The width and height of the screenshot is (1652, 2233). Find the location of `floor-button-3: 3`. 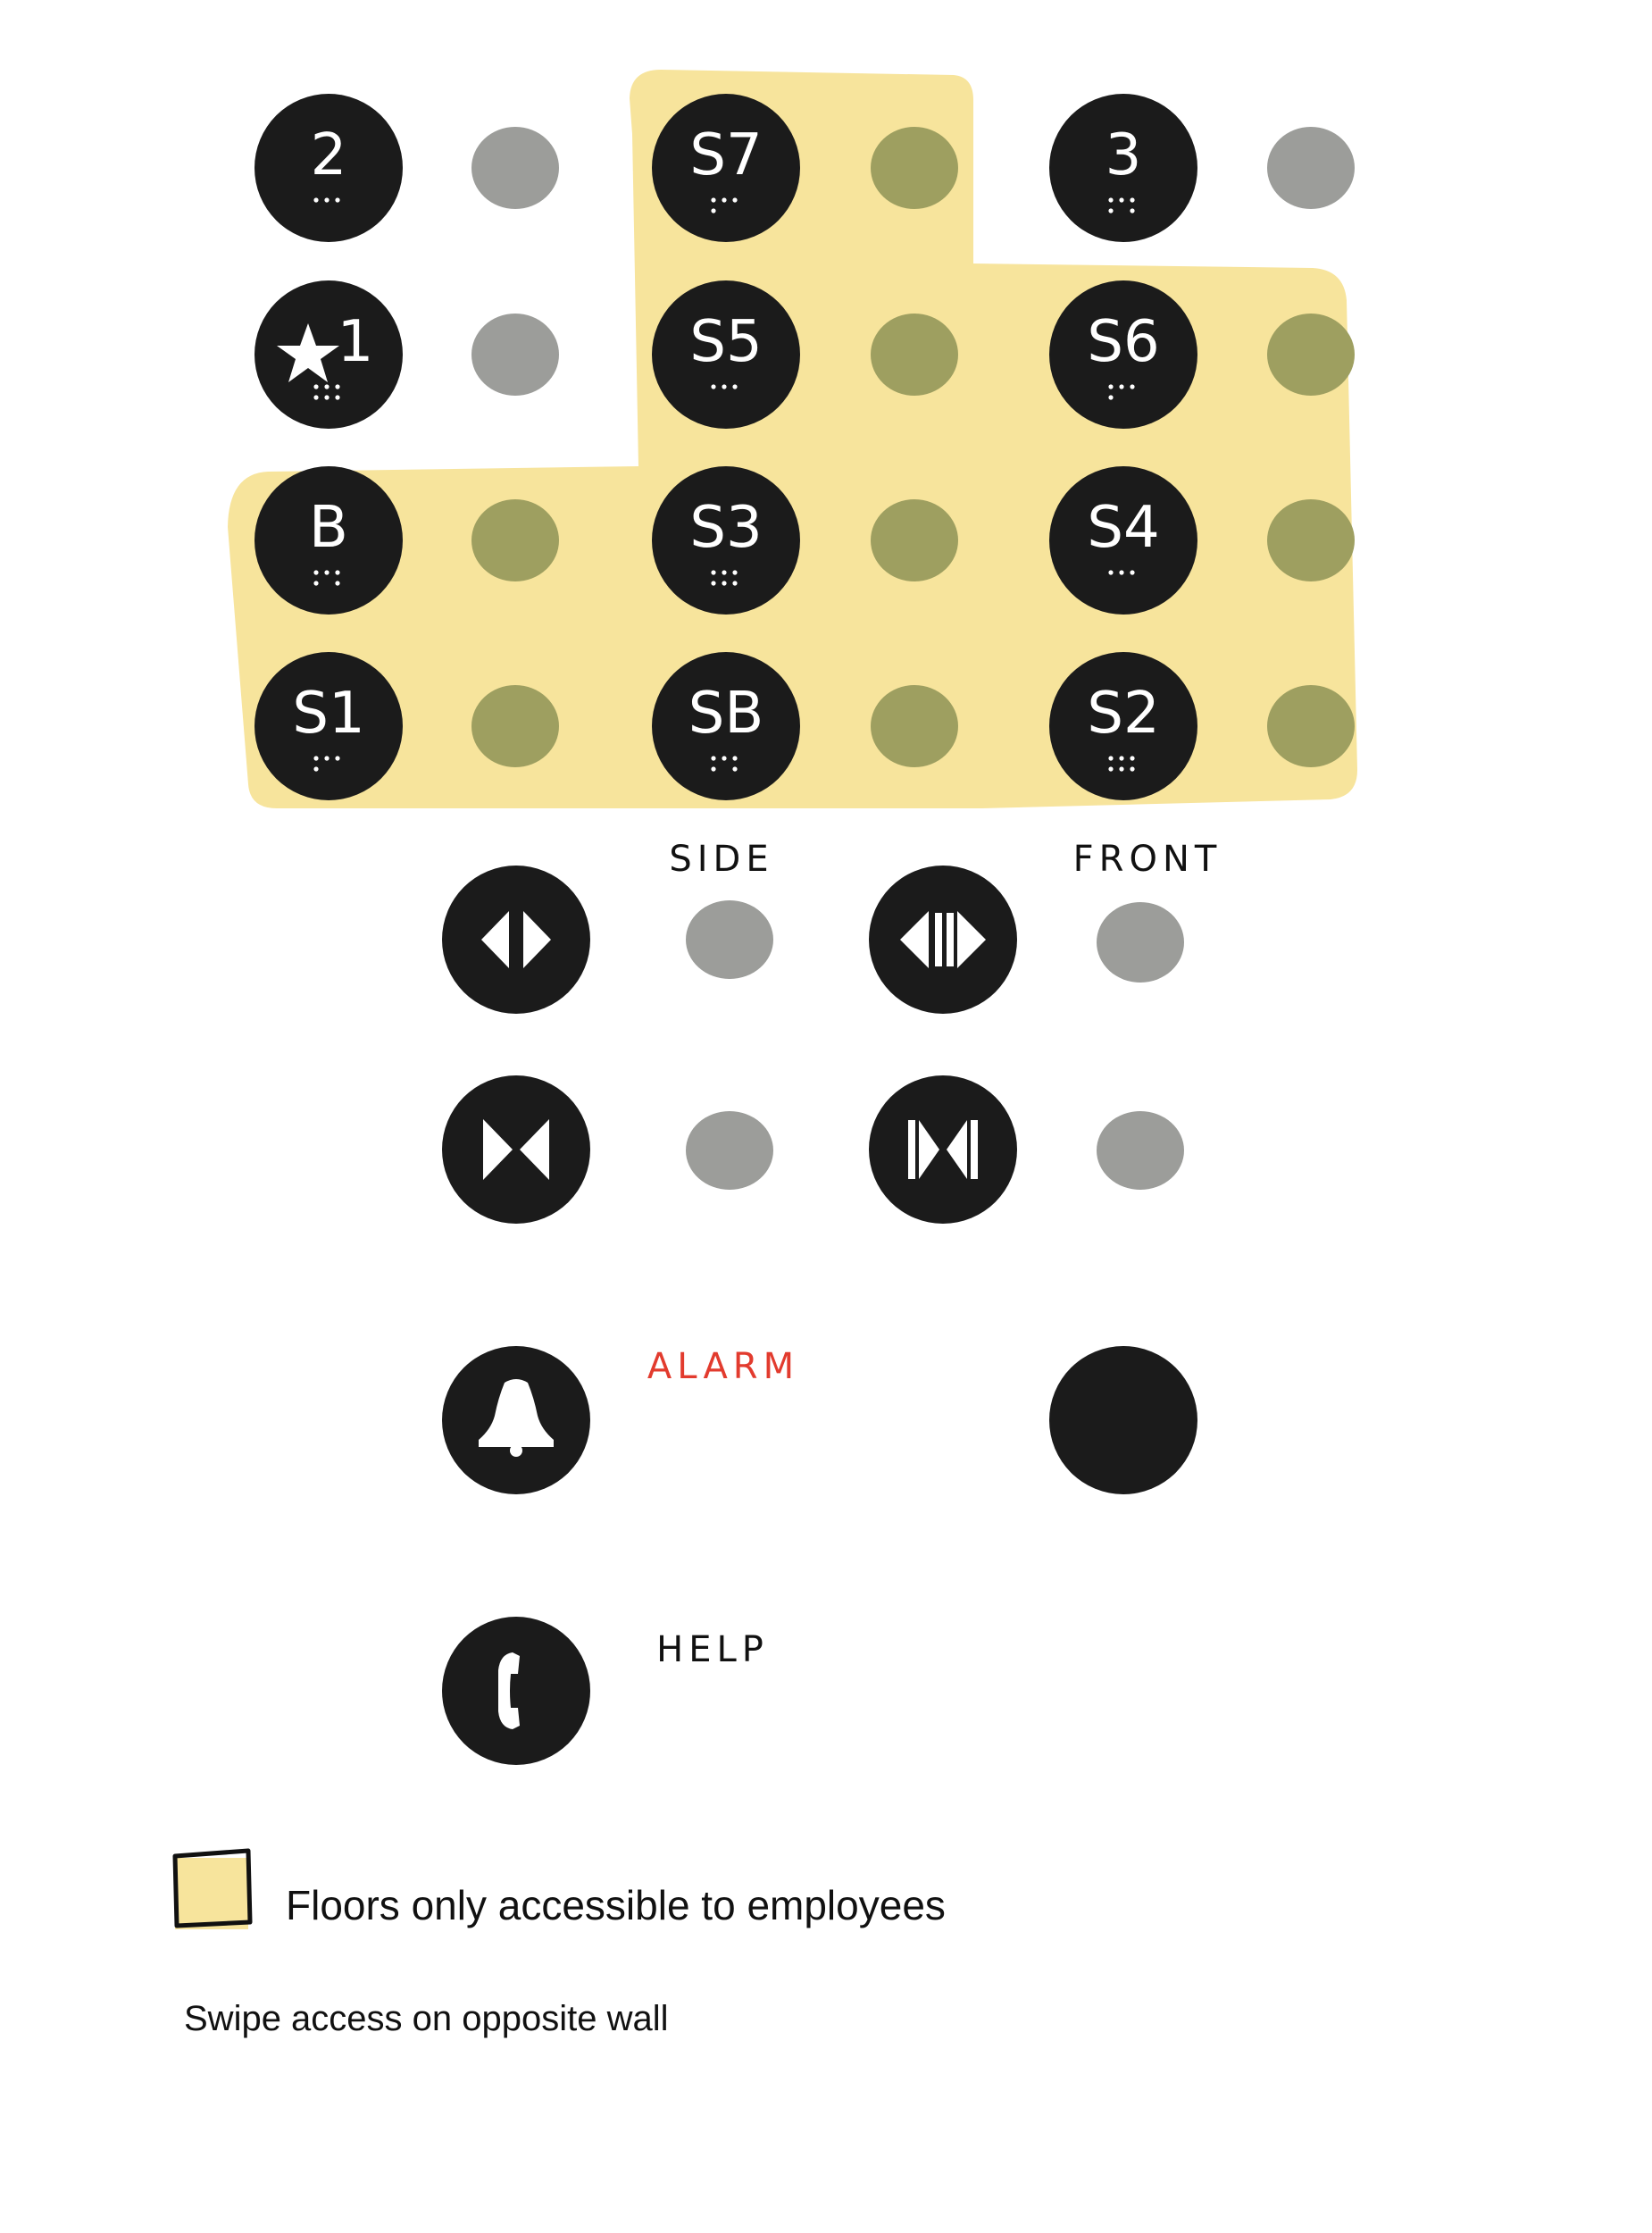

floor-button-3: 3 is located at coordinates (1202, 168).